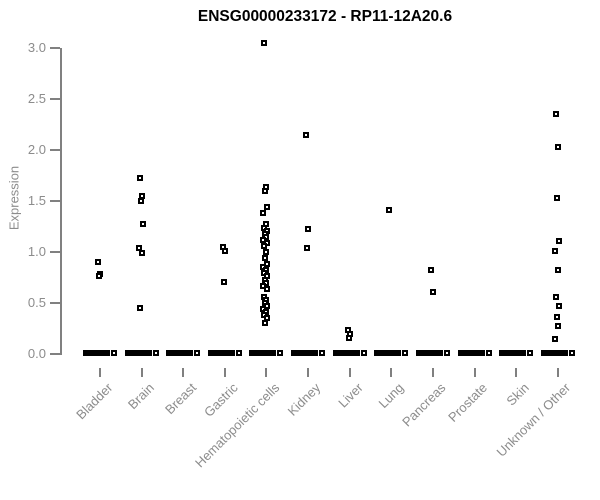 This screenshot has width=600, height=500. Describe the element at coordinates (36, 302) in the screenshot. I see `y-tick-label: 0.5` at that location.